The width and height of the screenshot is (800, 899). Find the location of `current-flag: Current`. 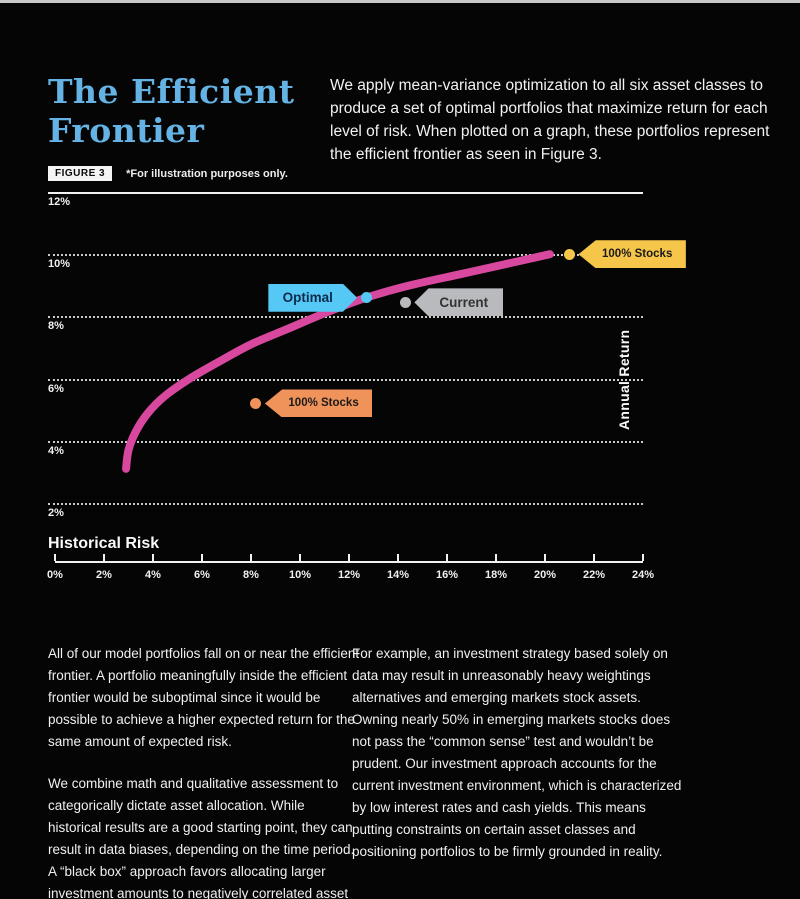

current-flag: Current is located at coordinates (459, 302).